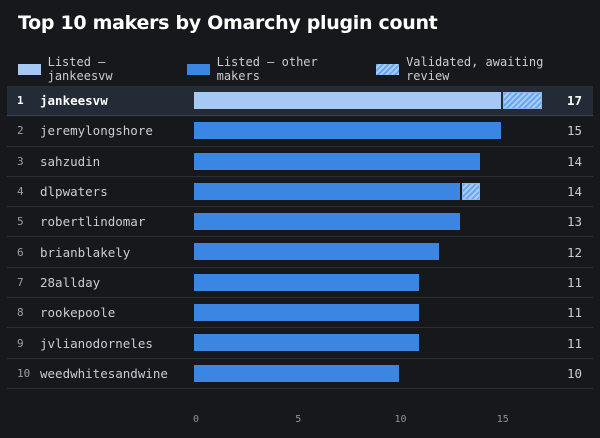  What do you see at coordinates (104, 373) in the screenshot?
I see `maker-label: weedwhitesandwine` at bounding box center [104, 373].